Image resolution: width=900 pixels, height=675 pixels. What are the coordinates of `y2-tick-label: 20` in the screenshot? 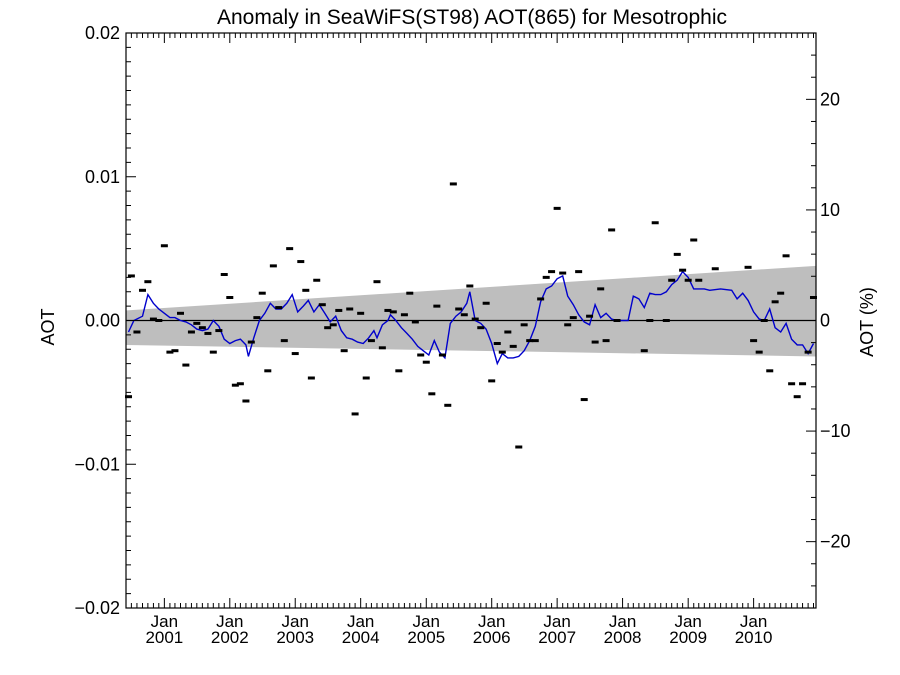 It's located at (830, 99).